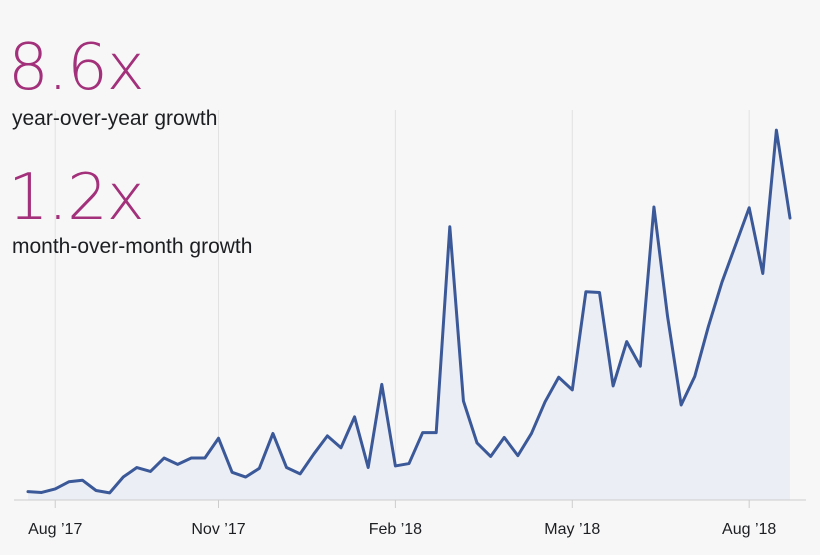  I want to click on yoy-growth-label: year-over-year growth, so click(115, 118).